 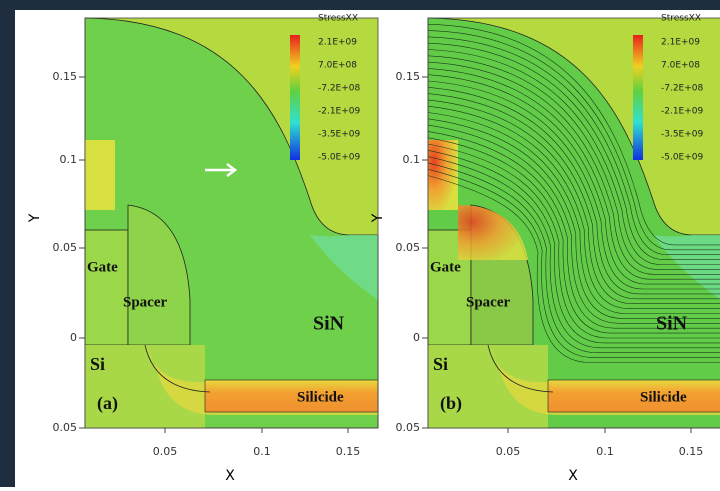 What do you see at coordinates (493, 232) in the screenshot?
I see `spacer-hot` at bounding box center [493, 232].